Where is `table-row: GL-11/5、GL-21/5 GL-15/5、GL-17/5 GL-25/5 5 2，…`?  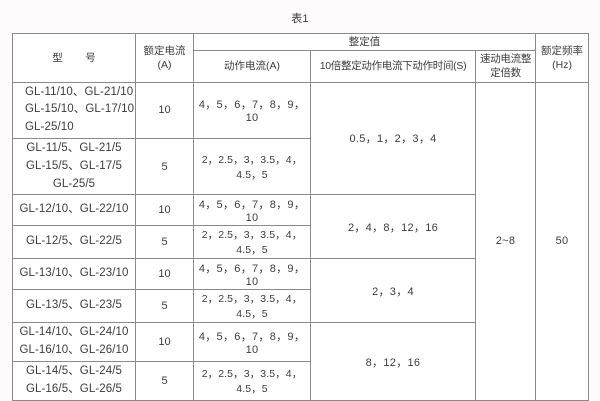
table-row: GL-11/5、GL-21/5 GL-15/5、GL-17/5 GL-25/5 5 2，… is located at coordinates (300, 166).